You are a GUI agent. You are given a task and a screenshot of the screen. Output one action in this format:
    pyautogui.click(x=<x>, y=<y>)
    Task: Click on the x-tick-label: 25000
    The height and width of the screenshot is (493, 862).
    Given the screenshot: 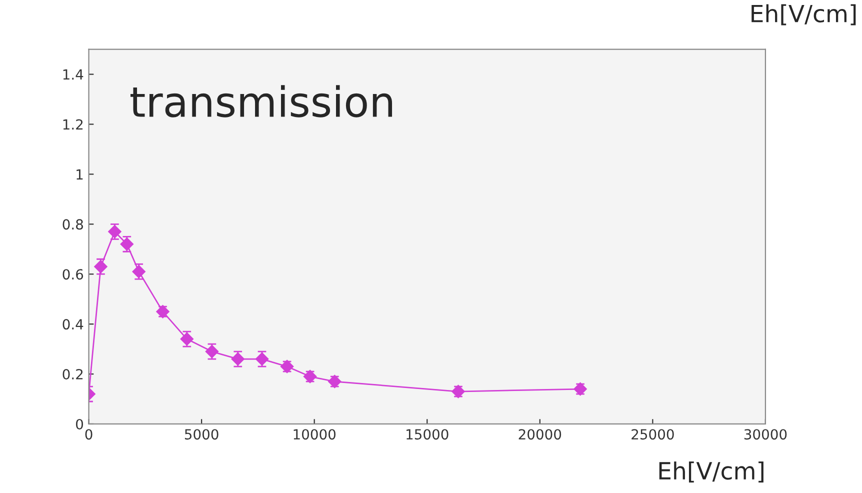 What is the action you would take?
    pyautogui.click(x=653, y=434)
    